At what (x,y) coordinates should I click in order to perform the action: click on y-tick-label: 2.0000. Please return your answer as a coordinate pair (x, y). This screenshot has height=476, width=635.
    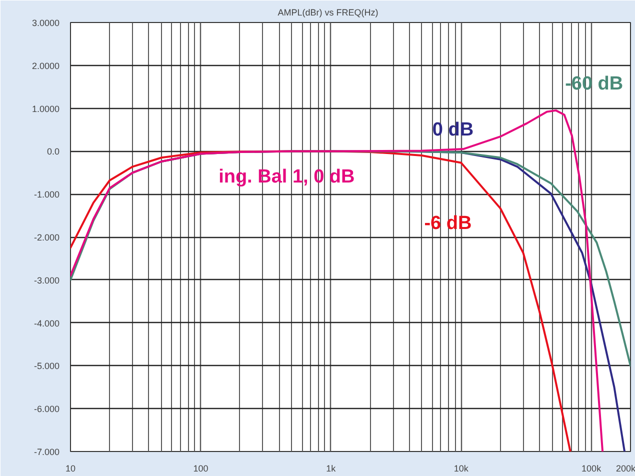
    Looking at the image, I should click on (46, 65).